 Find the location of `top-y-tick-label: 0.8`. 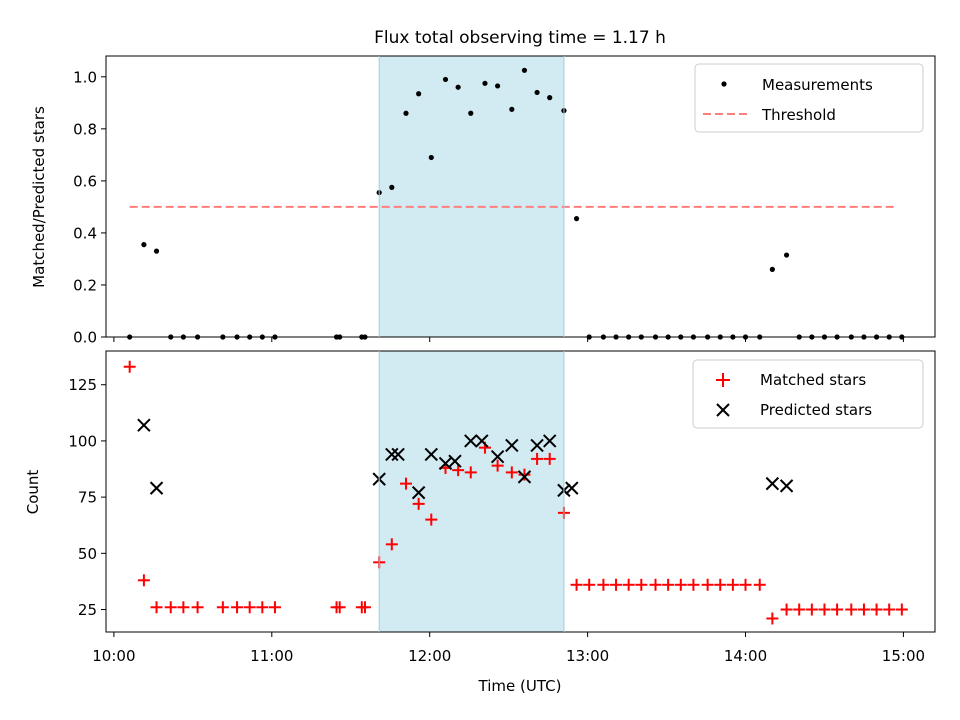

top-y-tick-label: 0.8 is located at coordinates (85, 129).